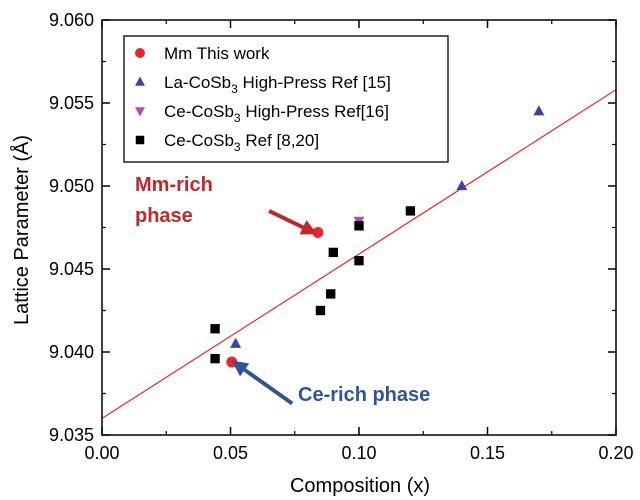 The image size is (640, 500). What do you see at coordinates (71, 435) in the screenshot?
I see `y-tick-label: 9.035` at bounding box center [71, 435].